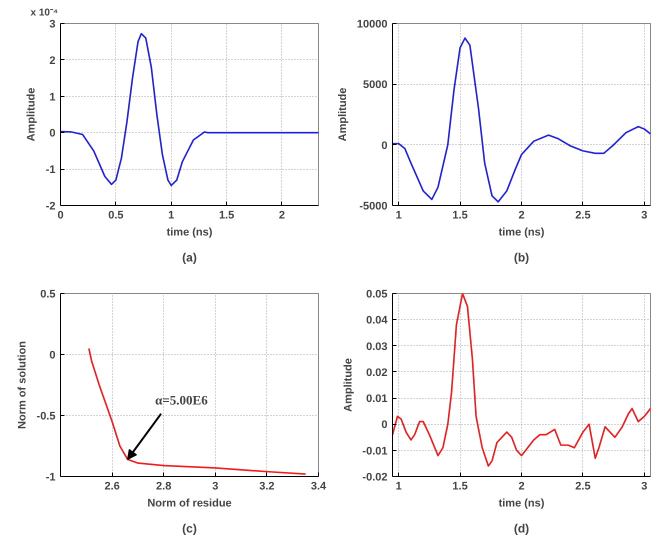  What do you see at coordinates (377, 346) in the screenshot?
I see `y-tick-label: 0.03` at bounding box center [377, 346].